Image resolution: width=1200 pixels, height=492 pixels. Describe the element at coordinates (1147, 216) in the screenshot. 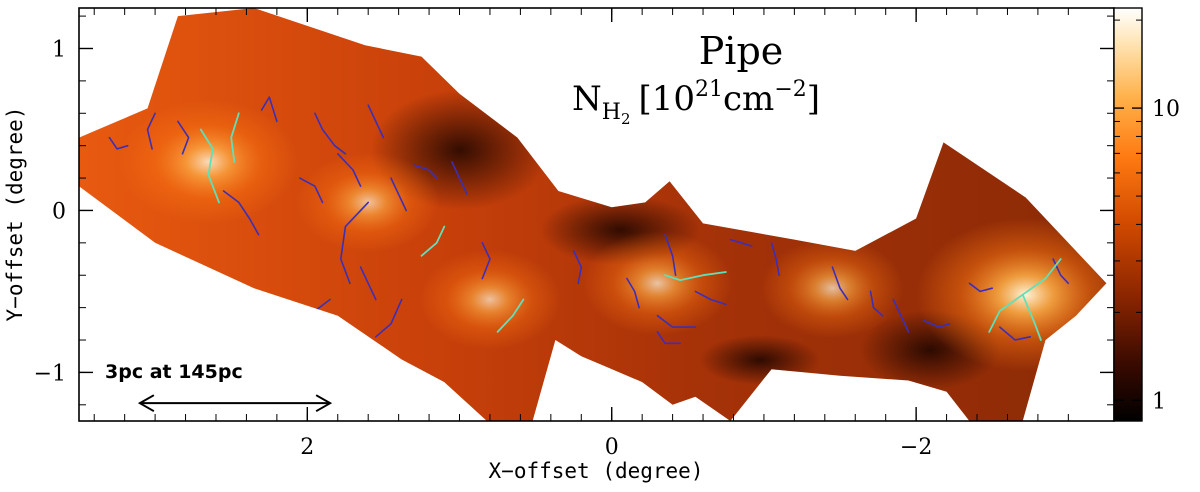

I see `colorbar-ticks: 1 10` at that location.